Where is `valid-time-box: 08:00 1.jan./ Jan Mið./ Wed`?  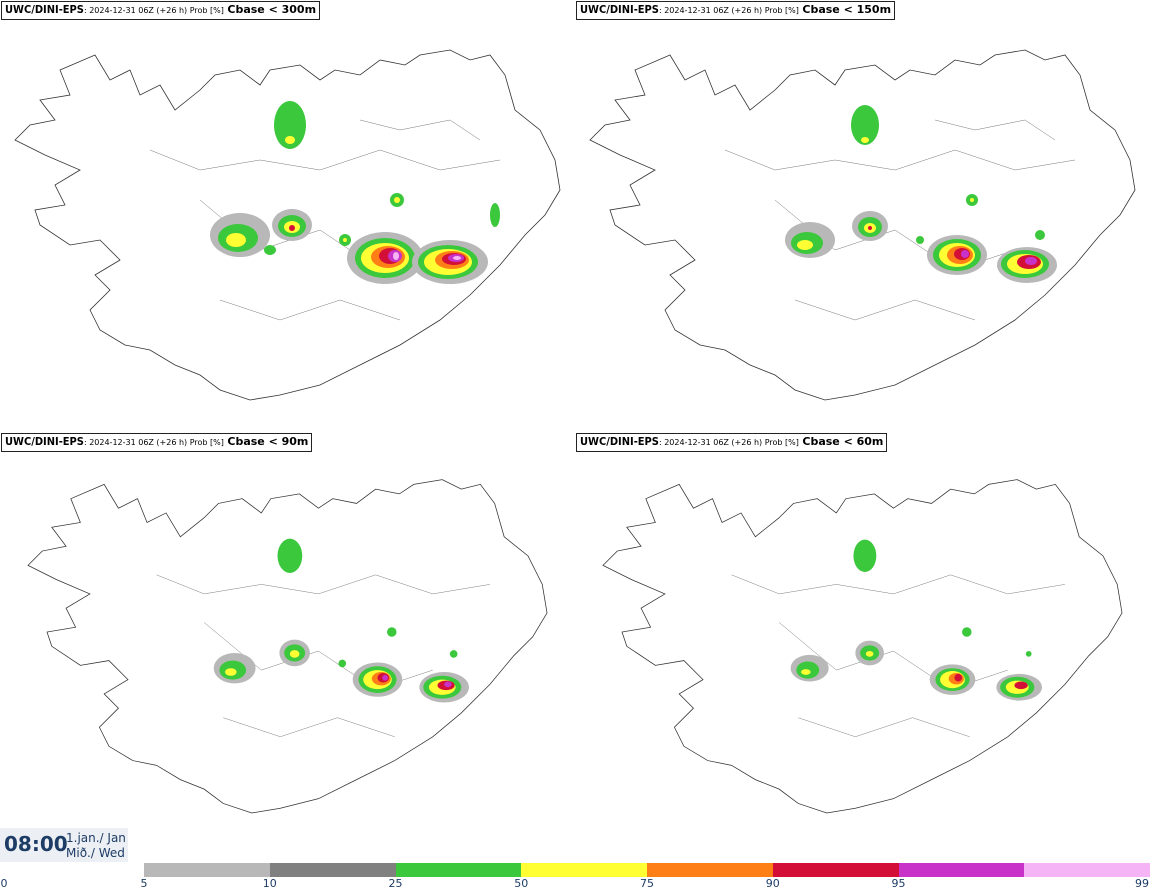
valid-time-box: 08:00 1.jan./ Jan Mið./ Wed is located at coordinates (64, 845).